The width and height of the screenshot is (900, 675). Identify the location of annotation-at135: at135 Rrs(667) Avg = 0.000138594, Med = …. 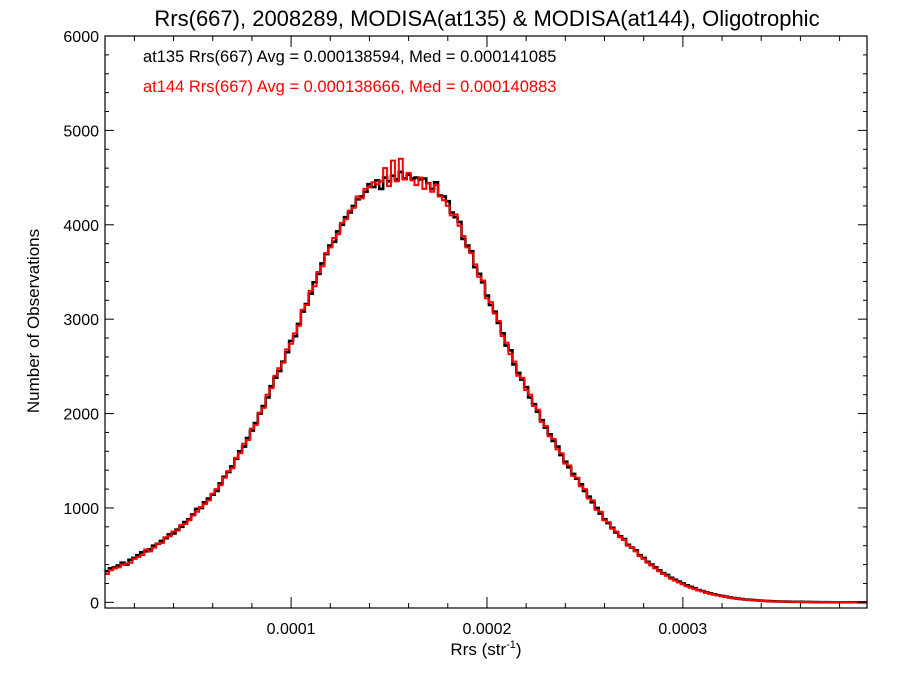
(349, 57).